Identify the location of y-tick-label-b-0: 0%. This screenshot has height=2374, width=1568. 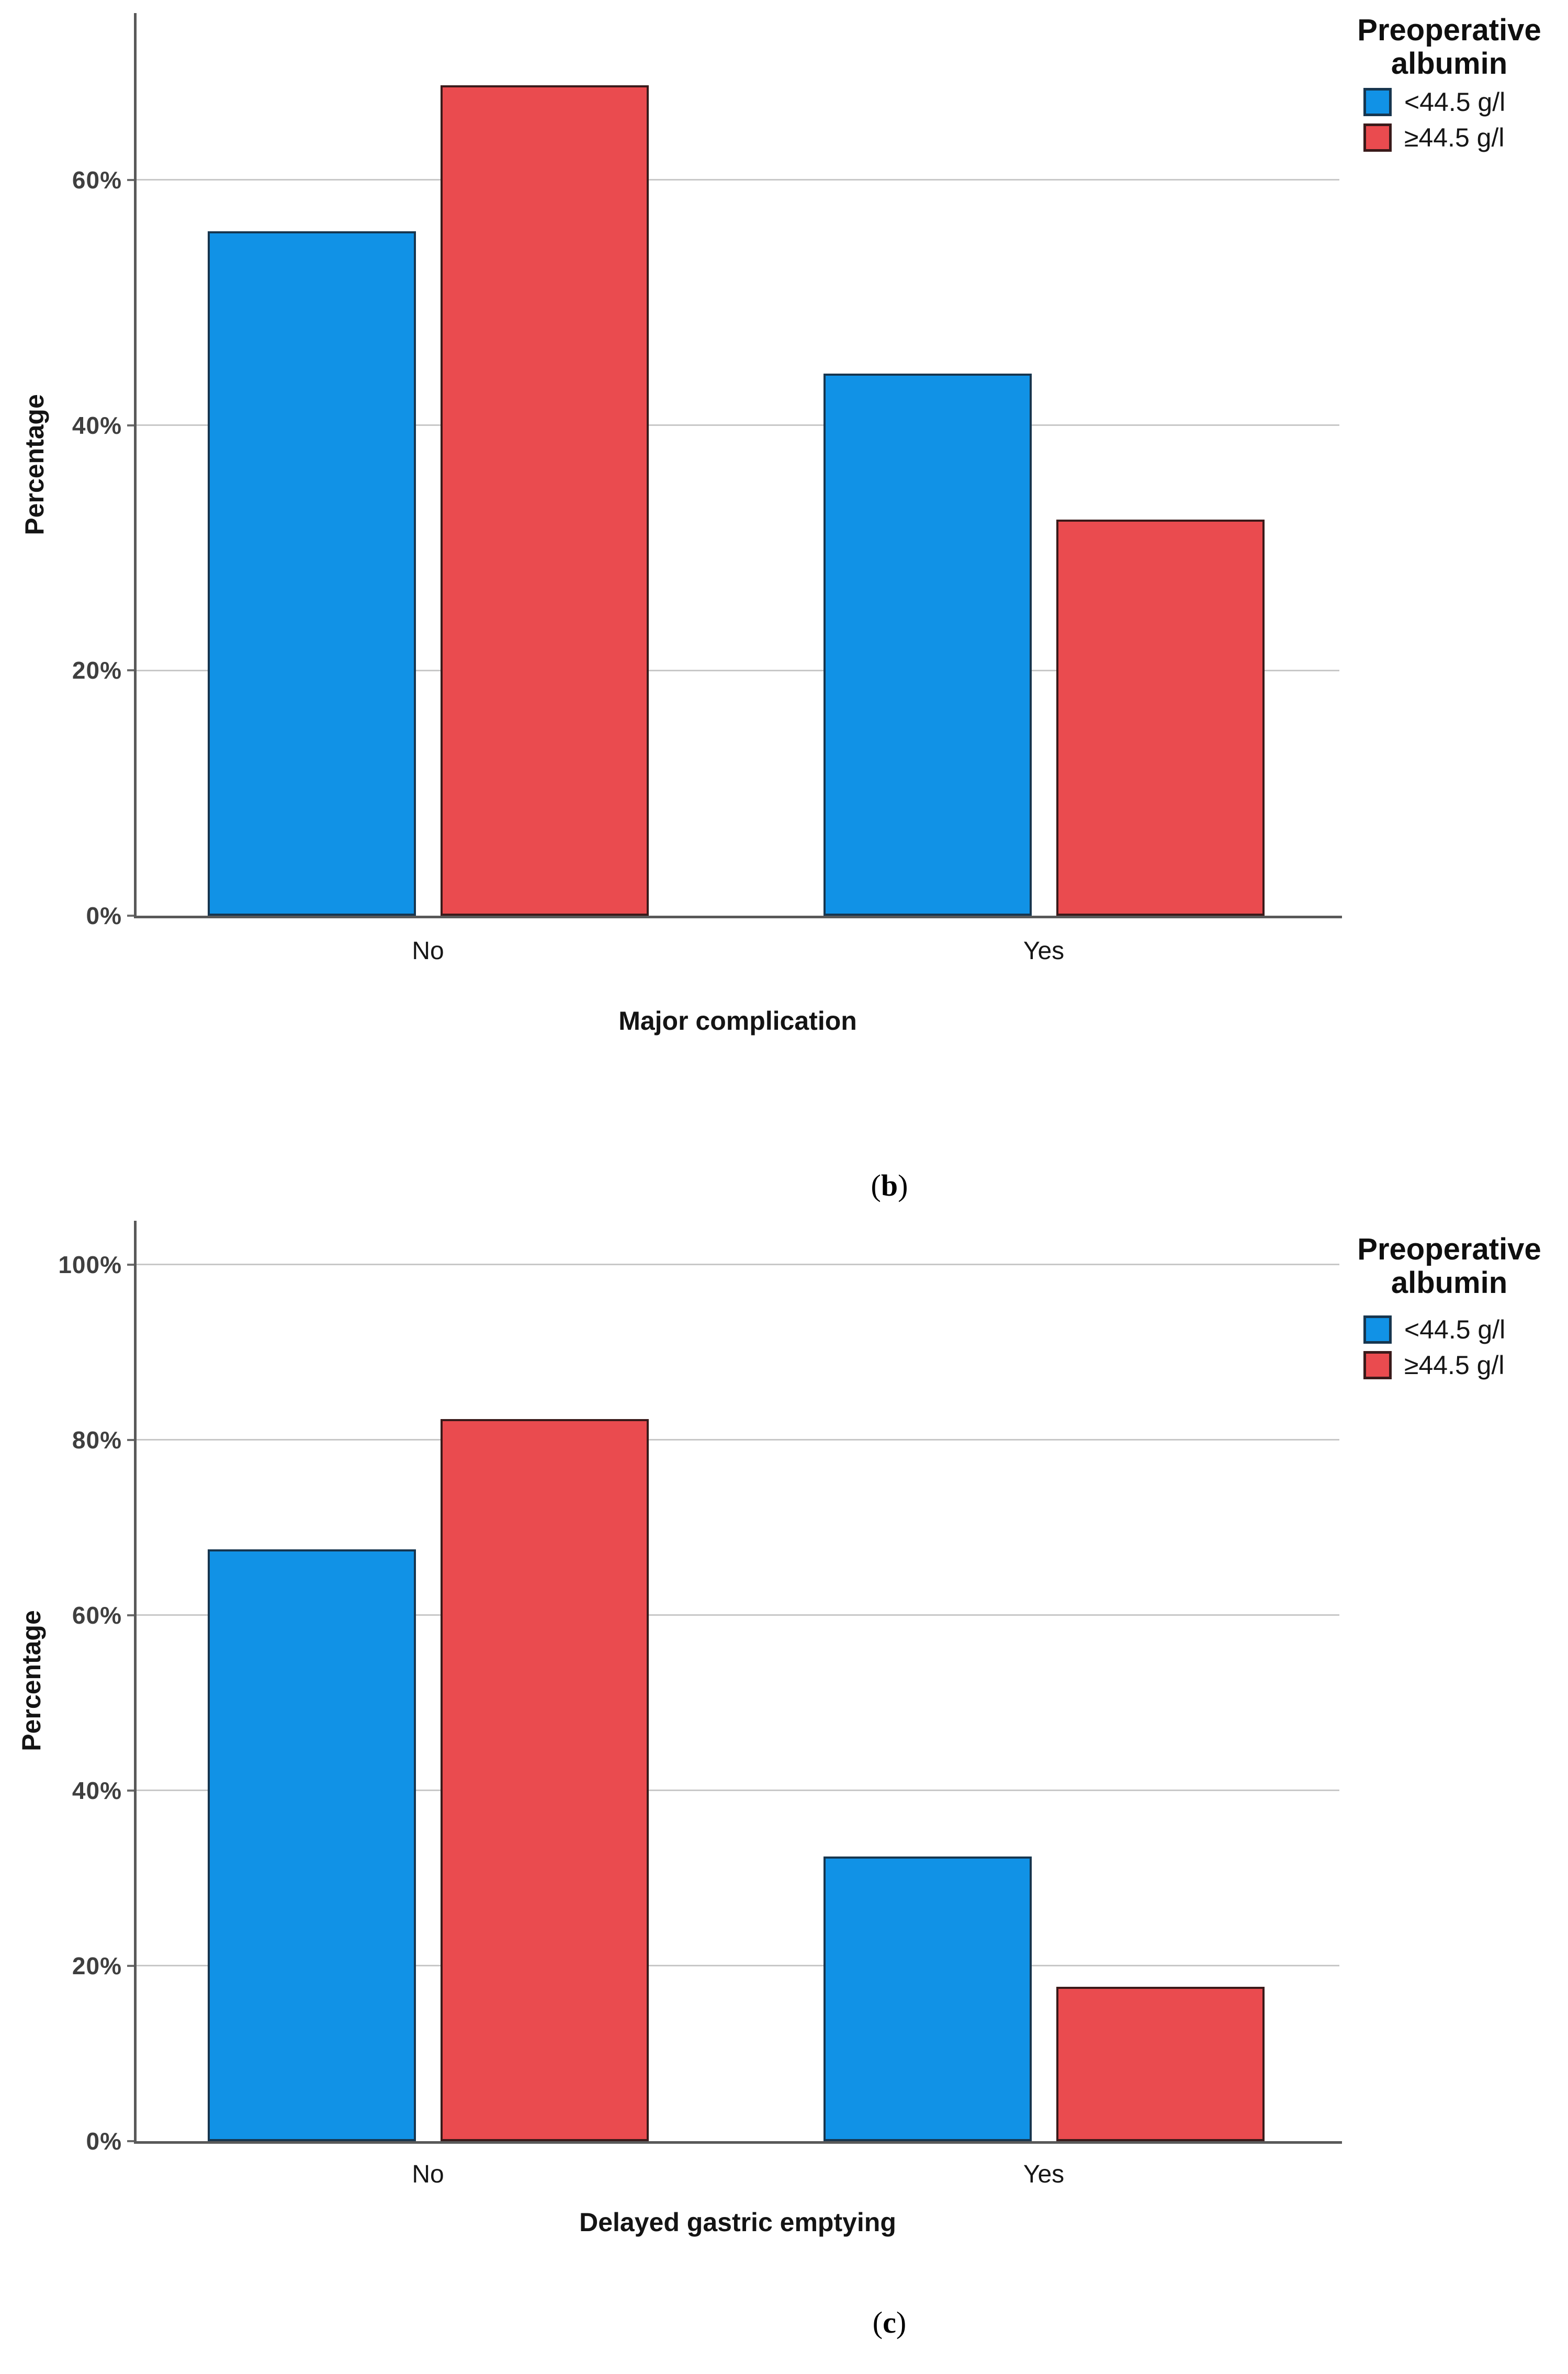
(104, 915).